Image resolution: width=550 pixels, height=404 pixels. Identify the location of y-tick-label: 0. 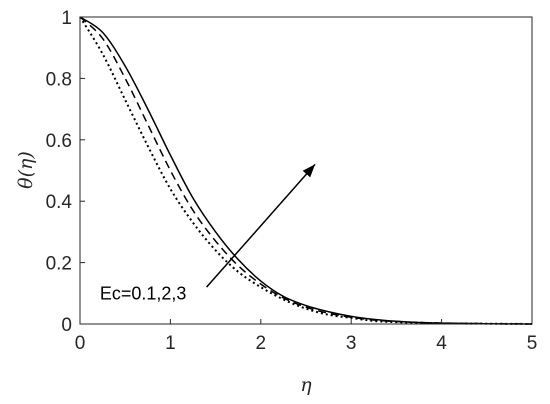
(66, 325).